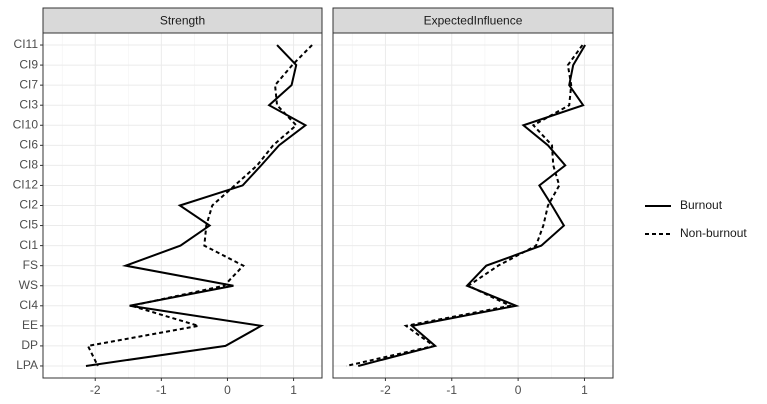  I want to click on strip-label: Strength, so click(182, 21).